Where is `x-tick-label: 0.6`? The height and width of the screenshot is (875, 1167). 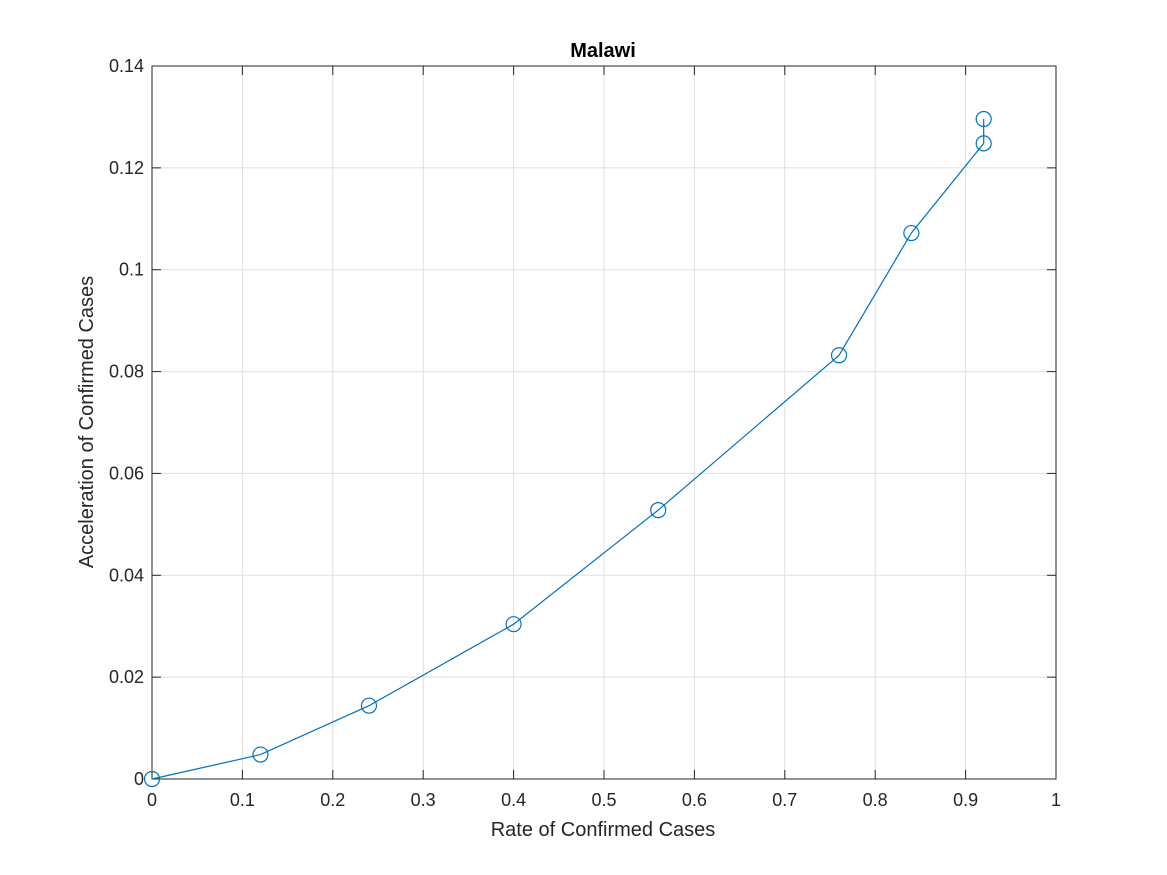
x-tick-label: 0.6 is located at coordinates (694, 800).